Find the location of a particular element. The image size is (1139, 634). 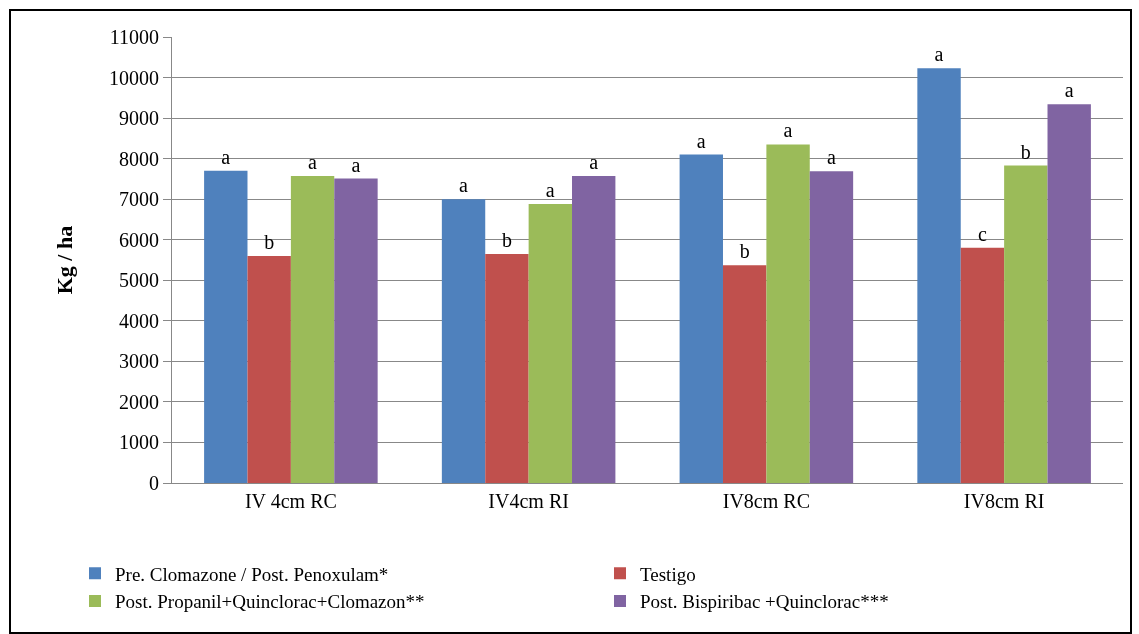

y-tick-label: 5000 is located at coordinates (139, 280).